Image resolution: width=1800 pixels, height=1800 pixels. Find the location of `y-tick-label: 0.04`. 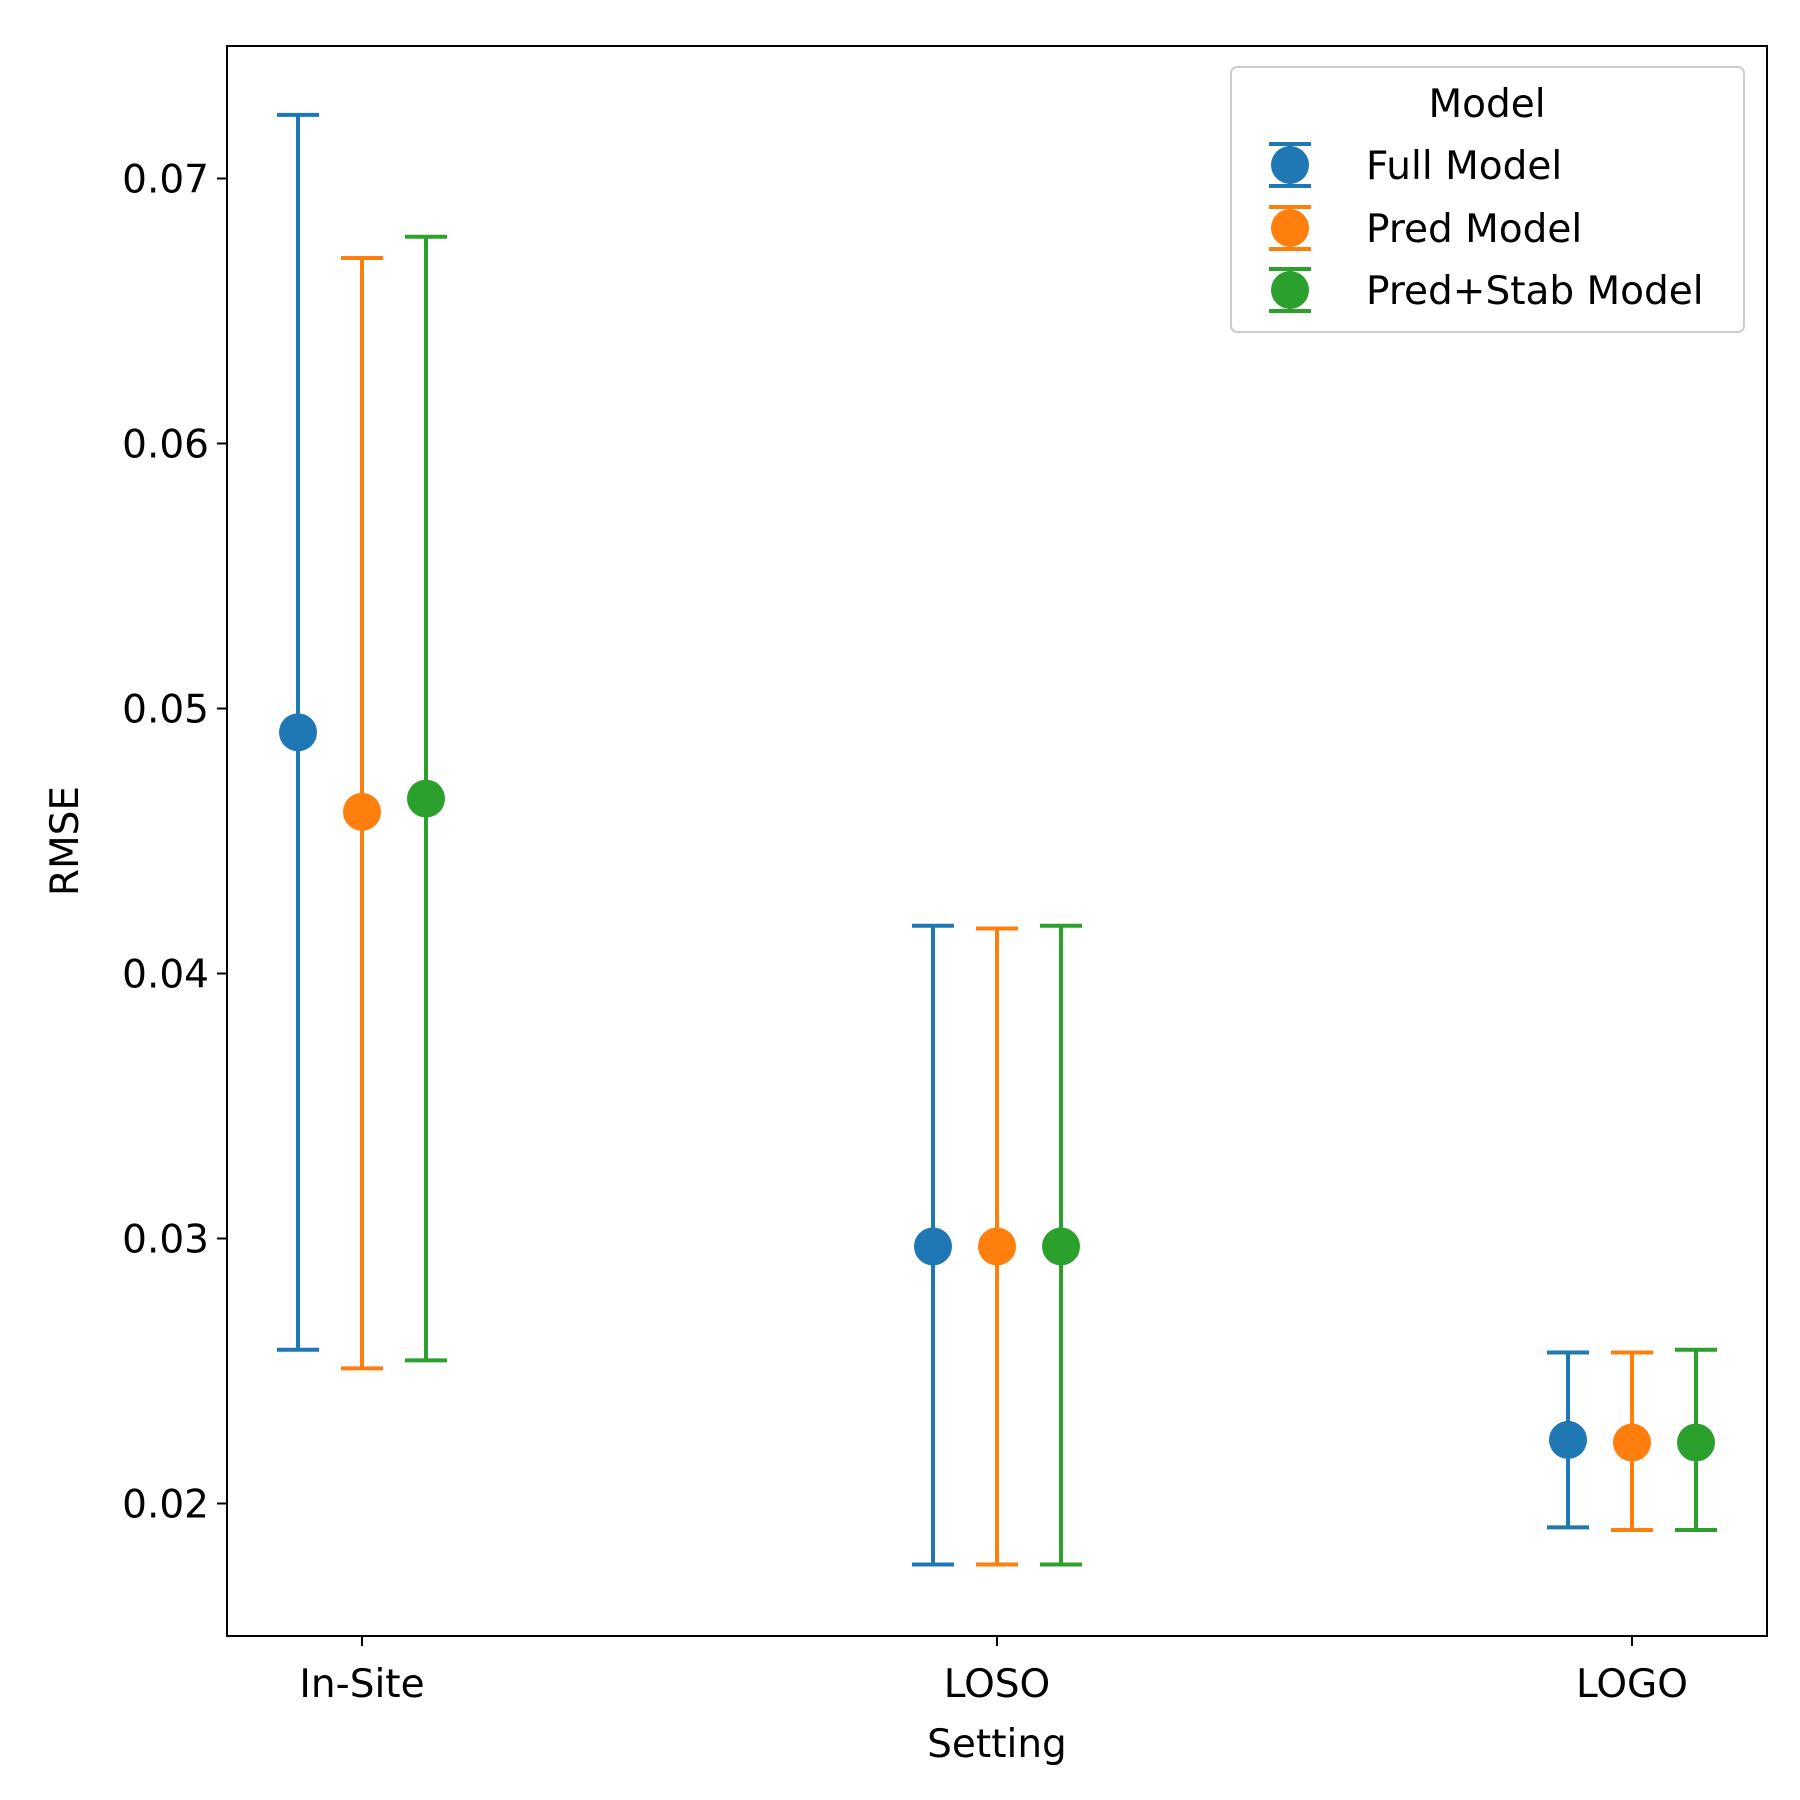

y-tick-label: 0.04 is located at coordinates (165, 975).